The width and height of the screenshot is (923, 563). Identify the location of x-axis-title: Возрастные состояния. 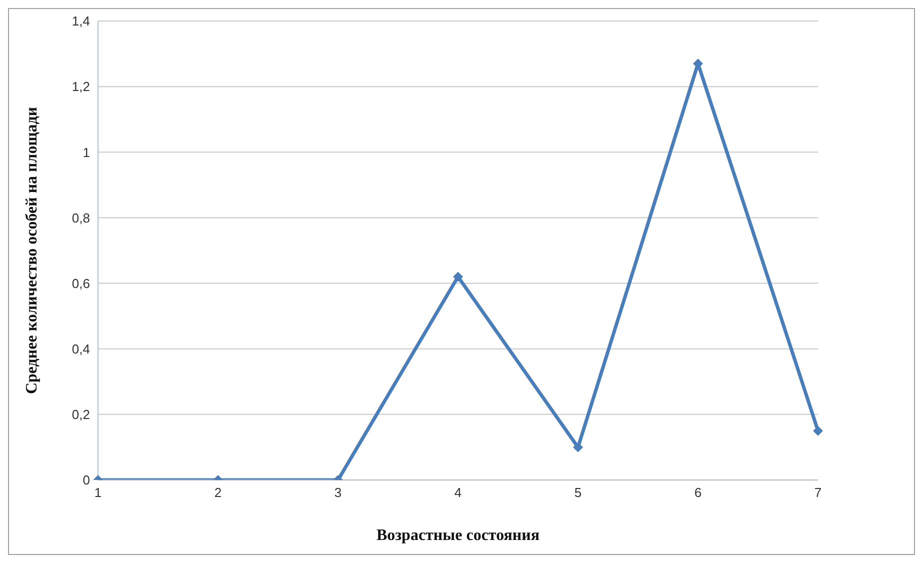
(458, 535).